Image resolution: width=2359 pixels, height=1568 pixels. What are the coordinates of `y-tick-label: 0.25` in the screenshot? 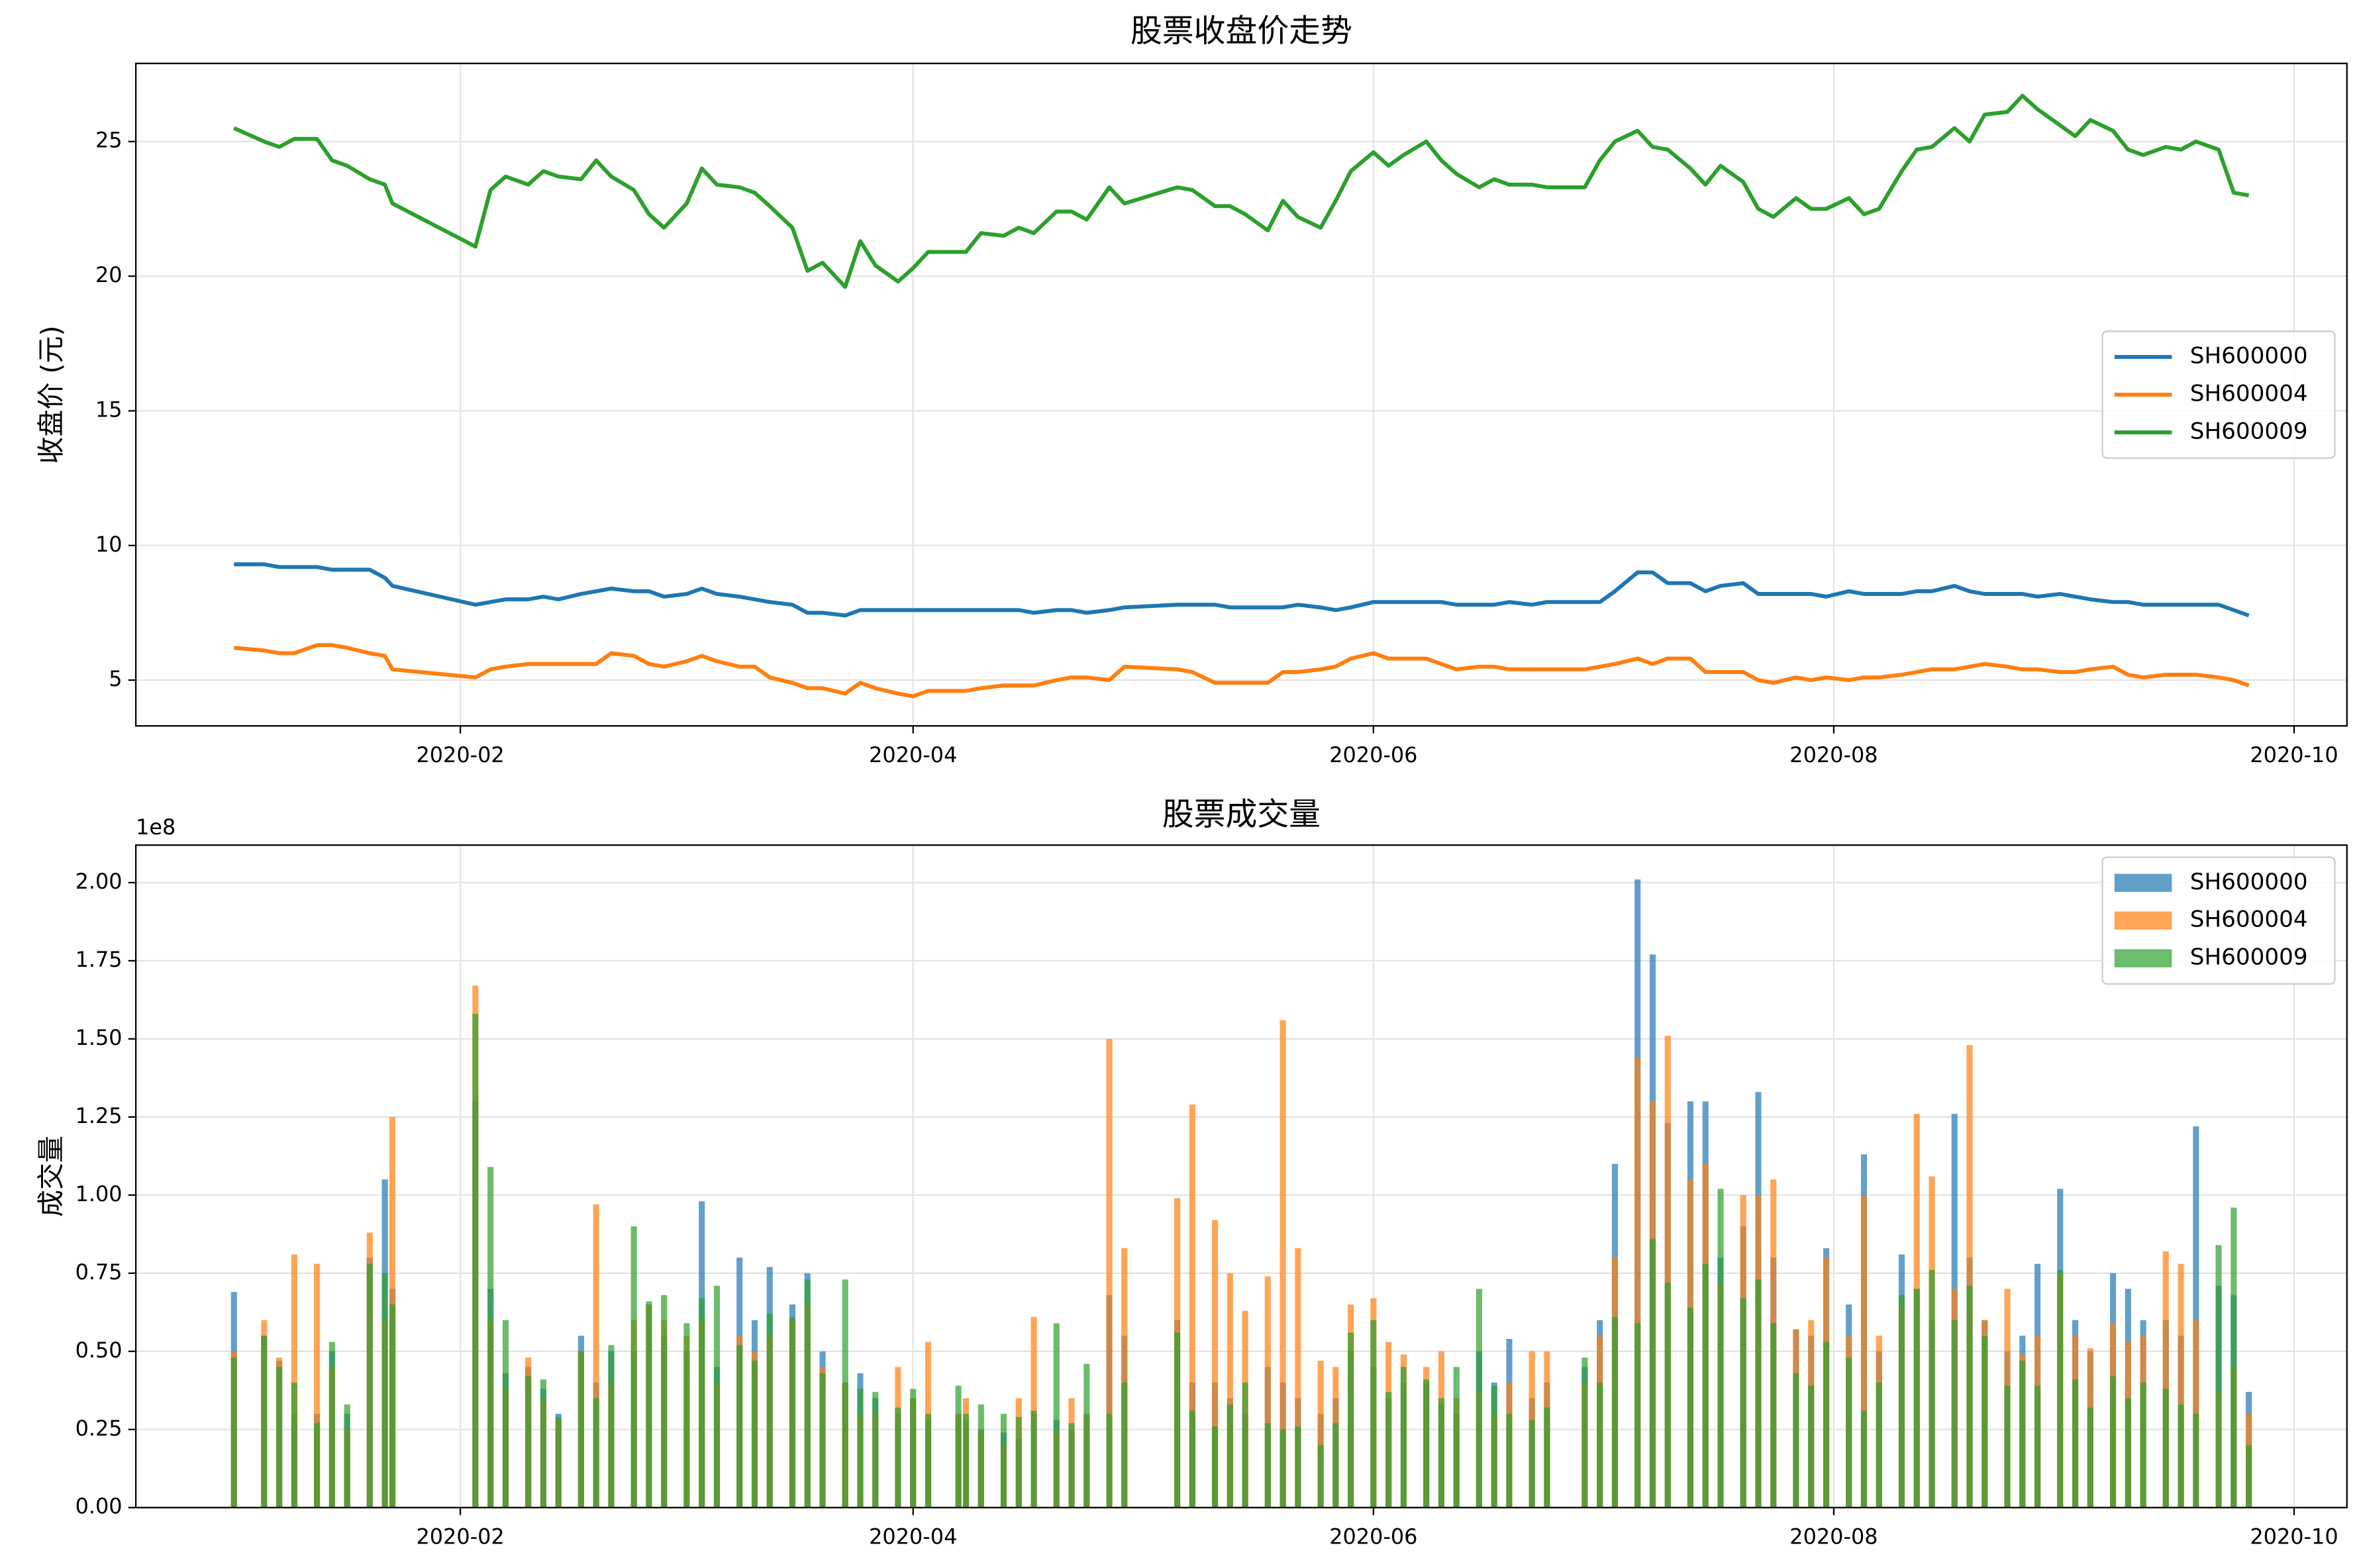 It's located at (99, 1428).